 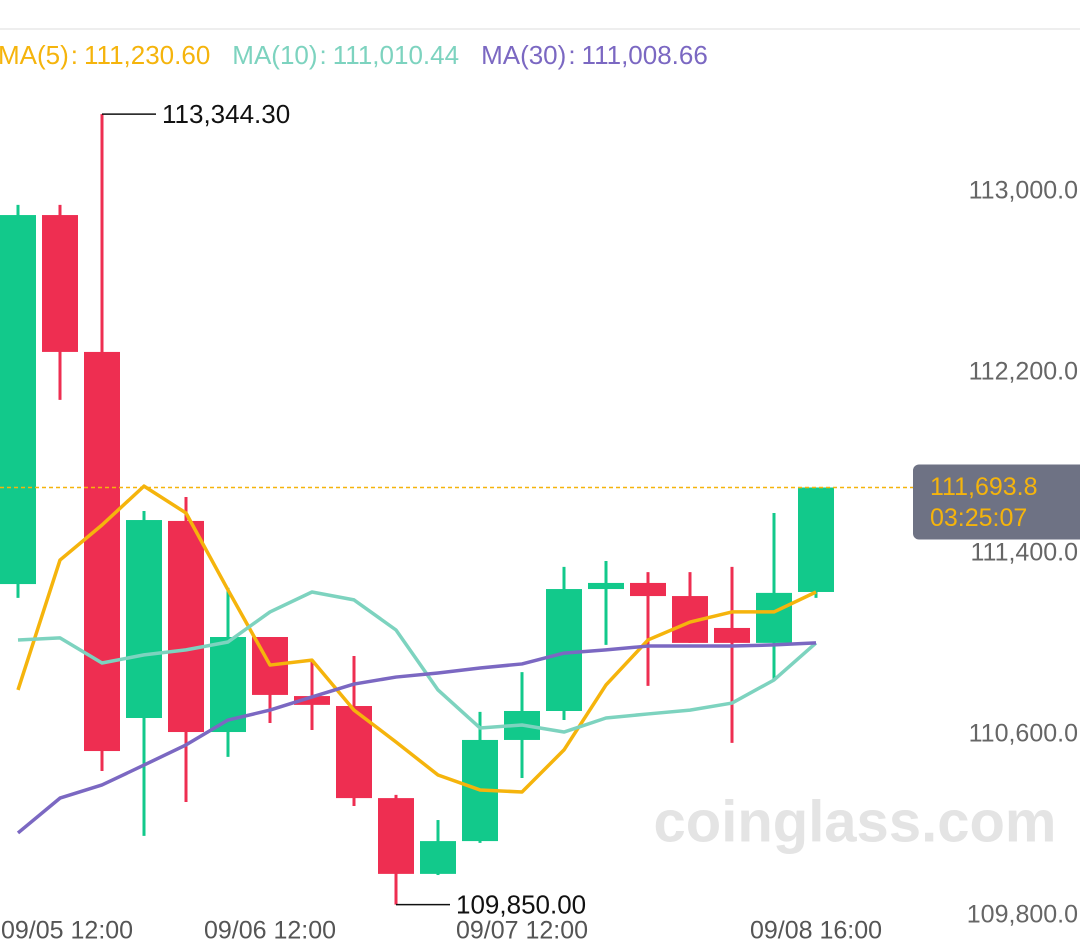 What do you see at coordinates (275, 55) in the screenshot?
I see `legend-name: MA(10)` at bounding box center [275, 55].